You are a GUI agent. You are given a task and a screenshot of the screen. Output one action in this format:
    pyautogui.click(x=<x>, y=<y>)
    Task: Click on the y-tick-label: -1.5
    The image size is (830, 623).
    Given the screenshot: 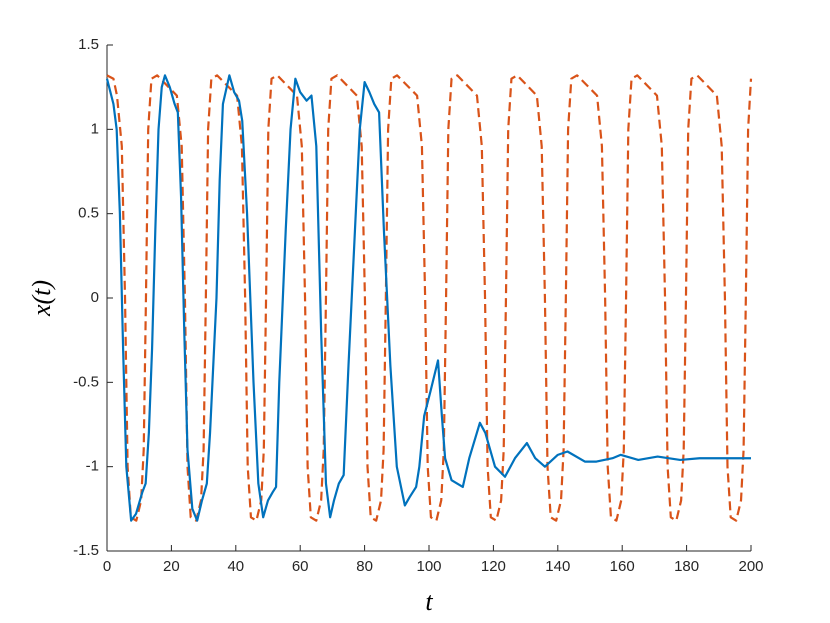 What is the action you would take?
    pyautogui.click(x=86, y=550)
    